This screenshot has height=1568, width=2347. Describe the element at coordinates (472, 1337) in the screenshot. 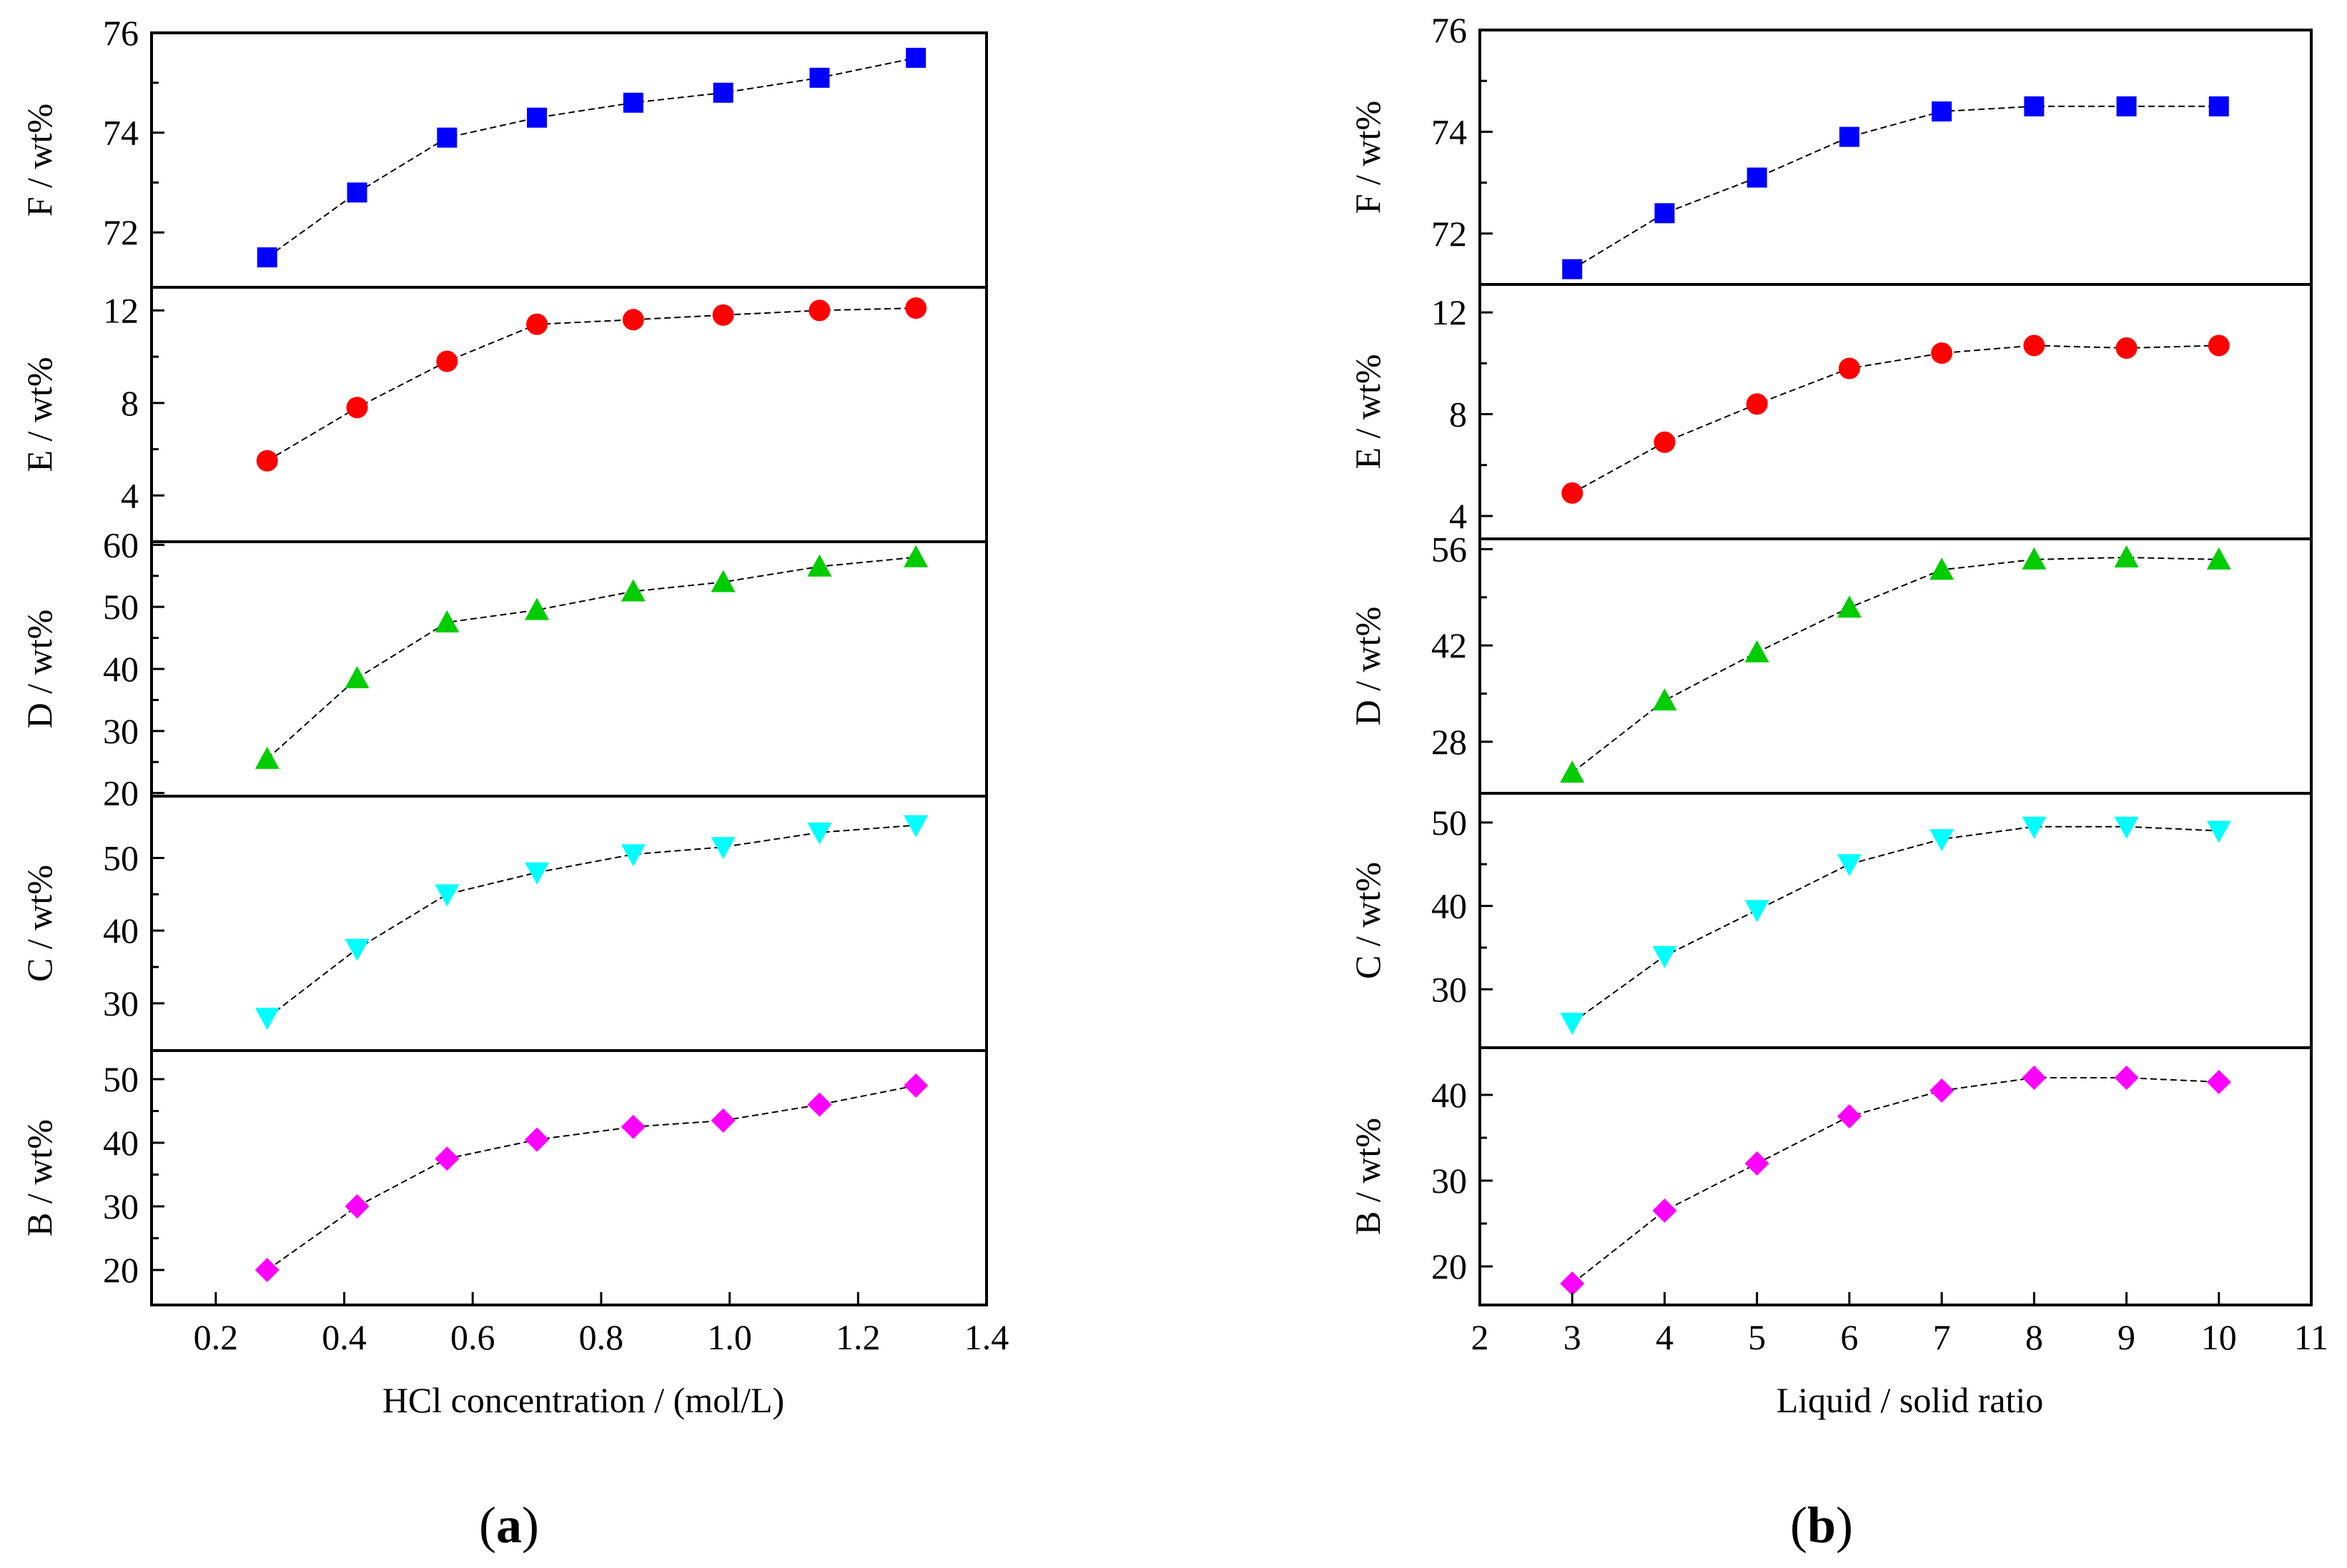

I see `x-tick-label: 0.6` at that location.